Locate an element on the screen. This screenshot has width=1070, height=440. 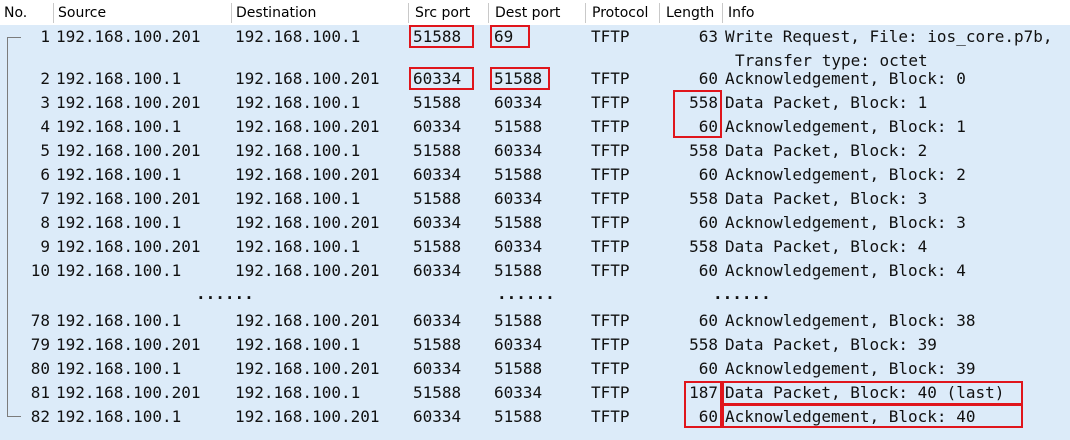
column-header-src-port: Src port is located at coordinates (443, 13).